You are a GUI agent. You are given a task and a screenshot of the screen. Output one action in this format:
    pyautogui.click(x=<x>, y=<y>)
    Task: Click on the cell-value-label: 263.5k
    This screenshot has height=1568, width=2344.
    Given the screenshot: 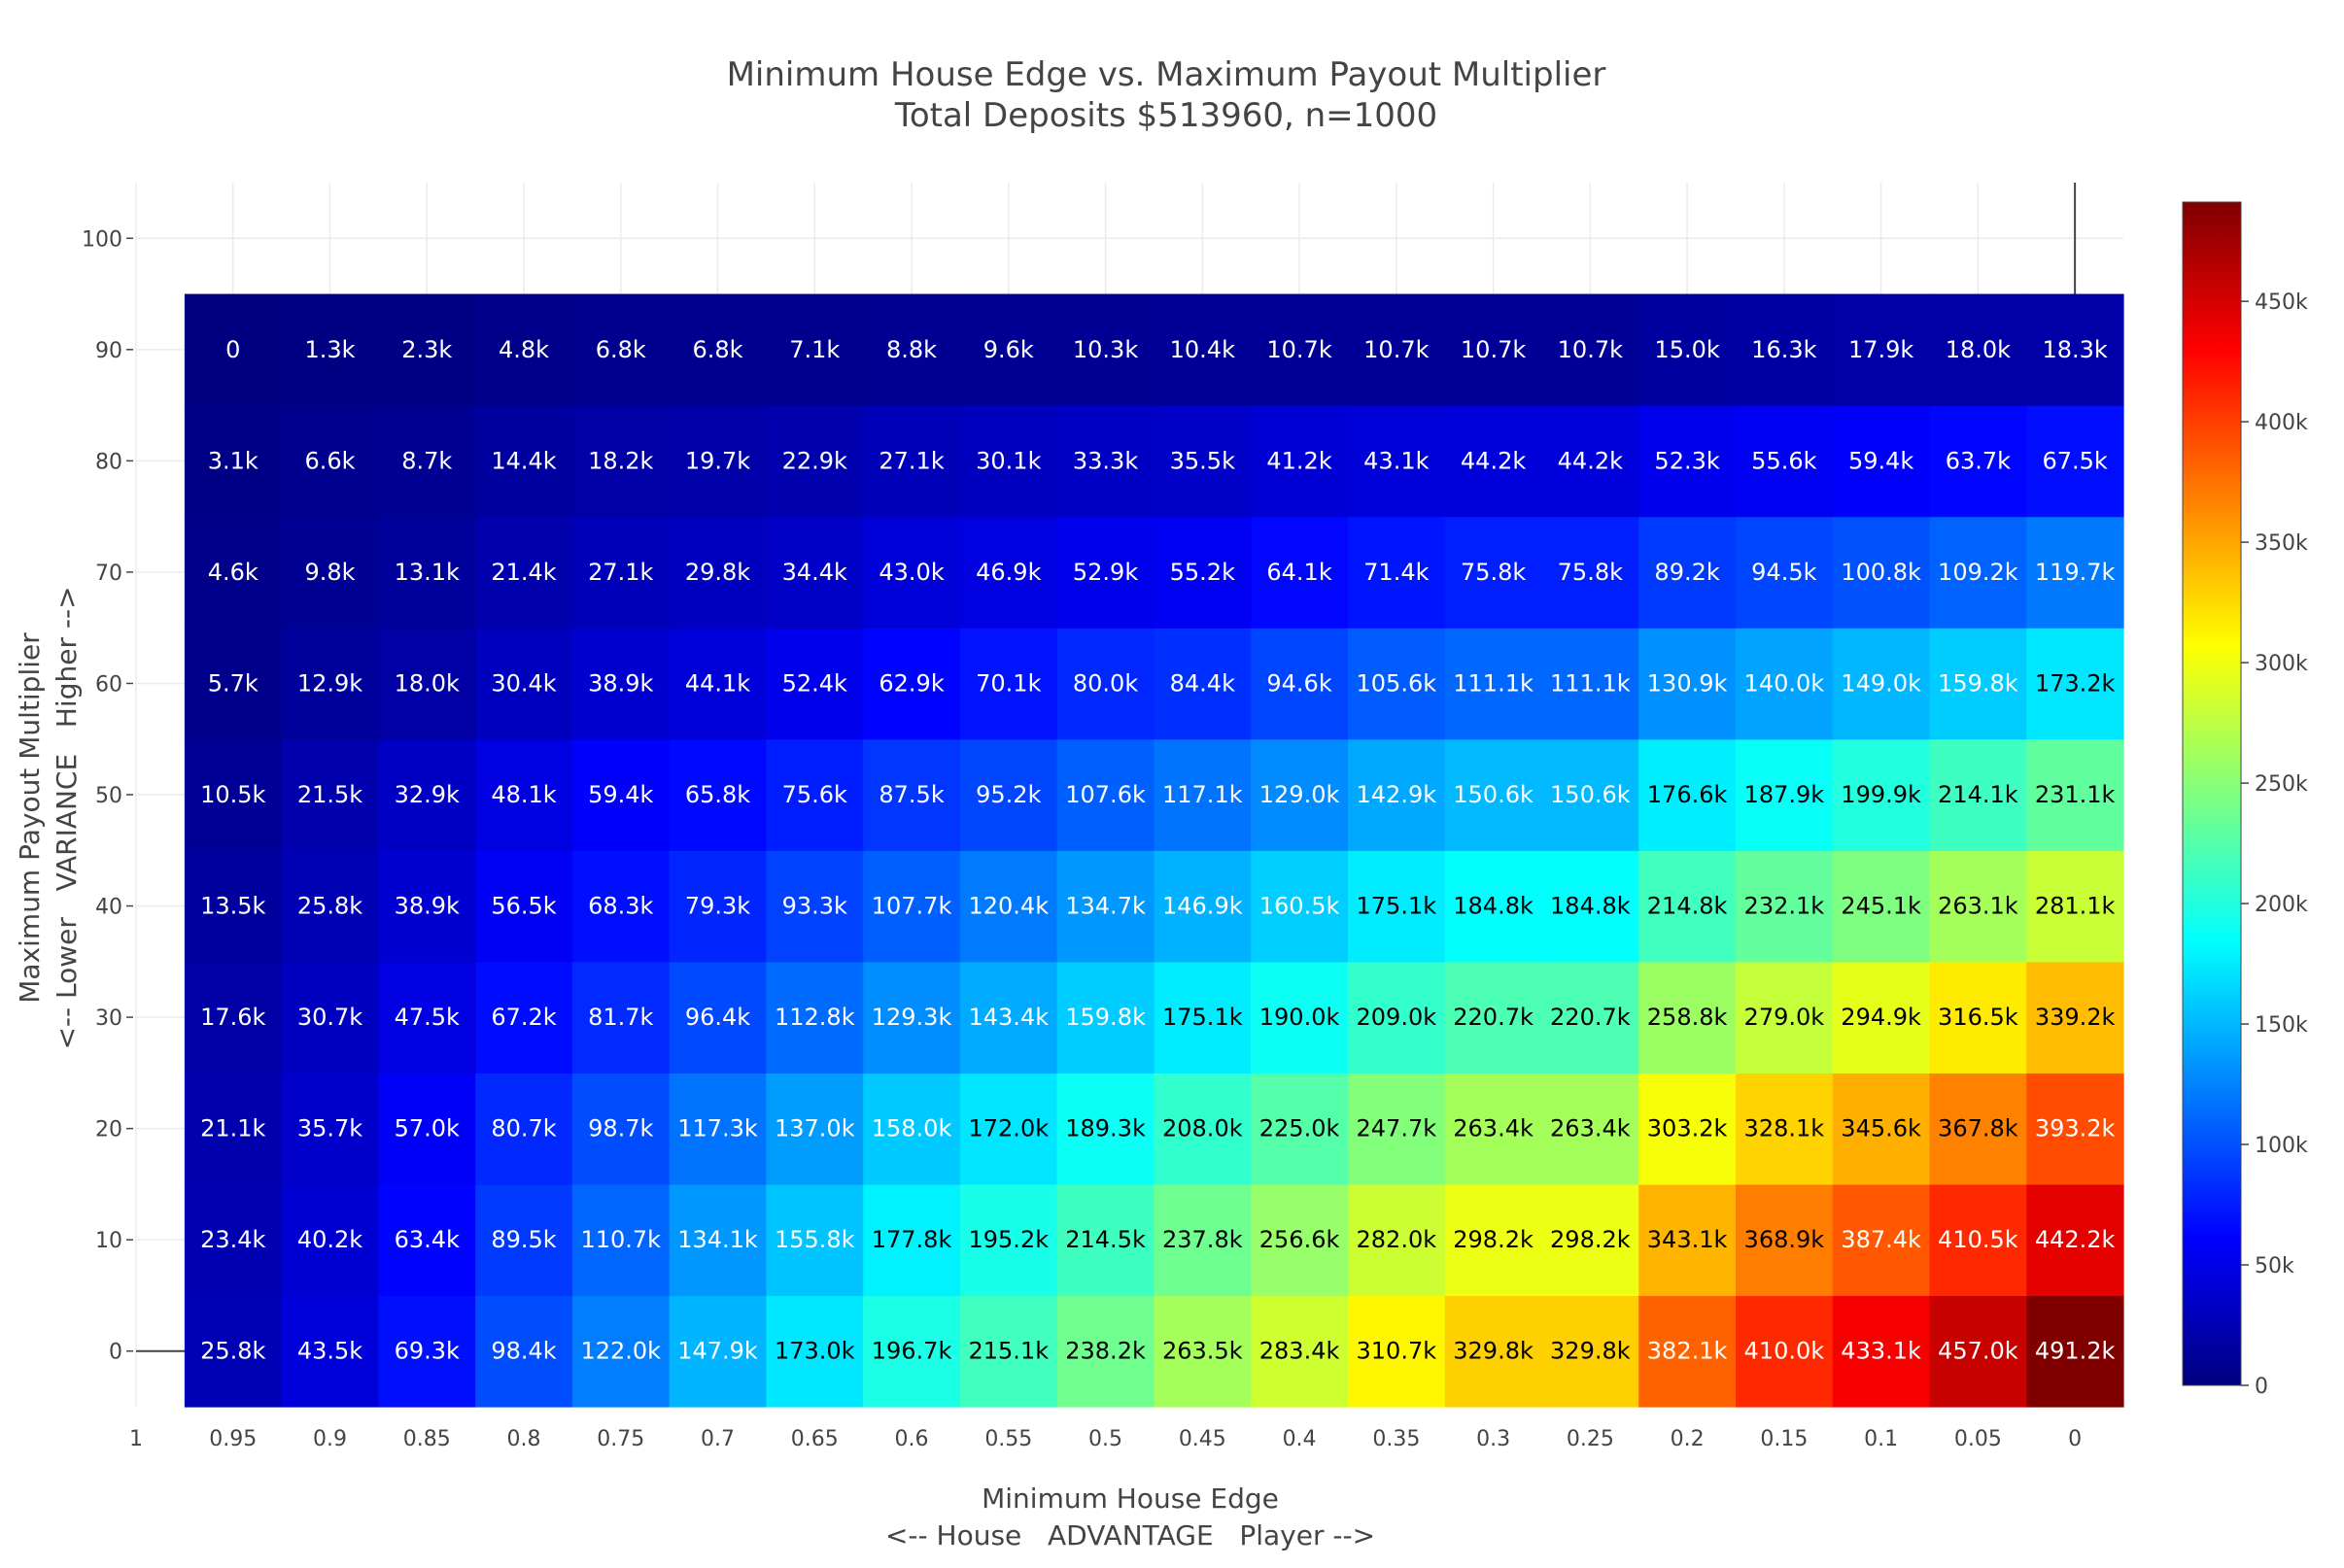 What is the action you would take?
    pyautogui.click(x=1203, y=1351)
    